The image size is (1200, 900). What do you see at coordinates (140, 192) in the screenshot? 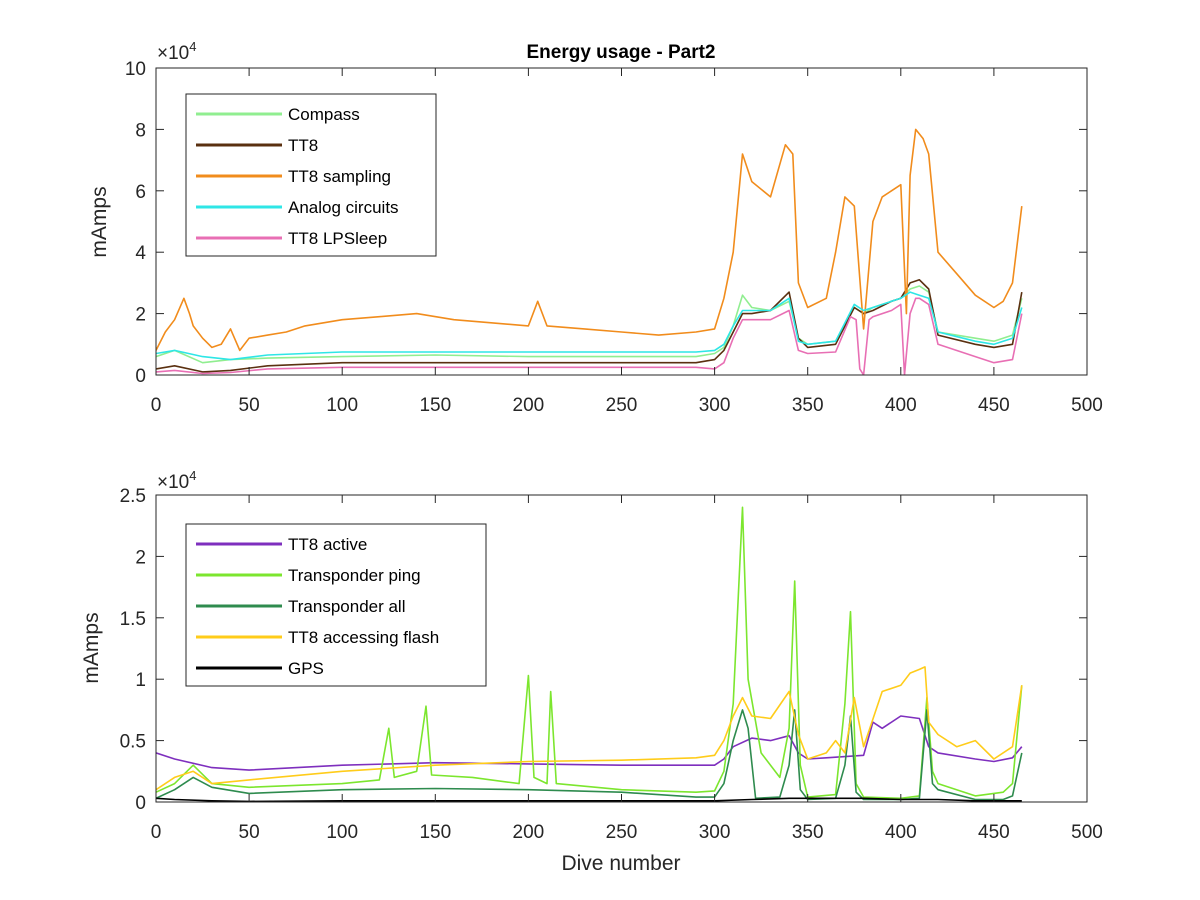
I see `y-tick-label: 6` at bounding box center [140, 192].